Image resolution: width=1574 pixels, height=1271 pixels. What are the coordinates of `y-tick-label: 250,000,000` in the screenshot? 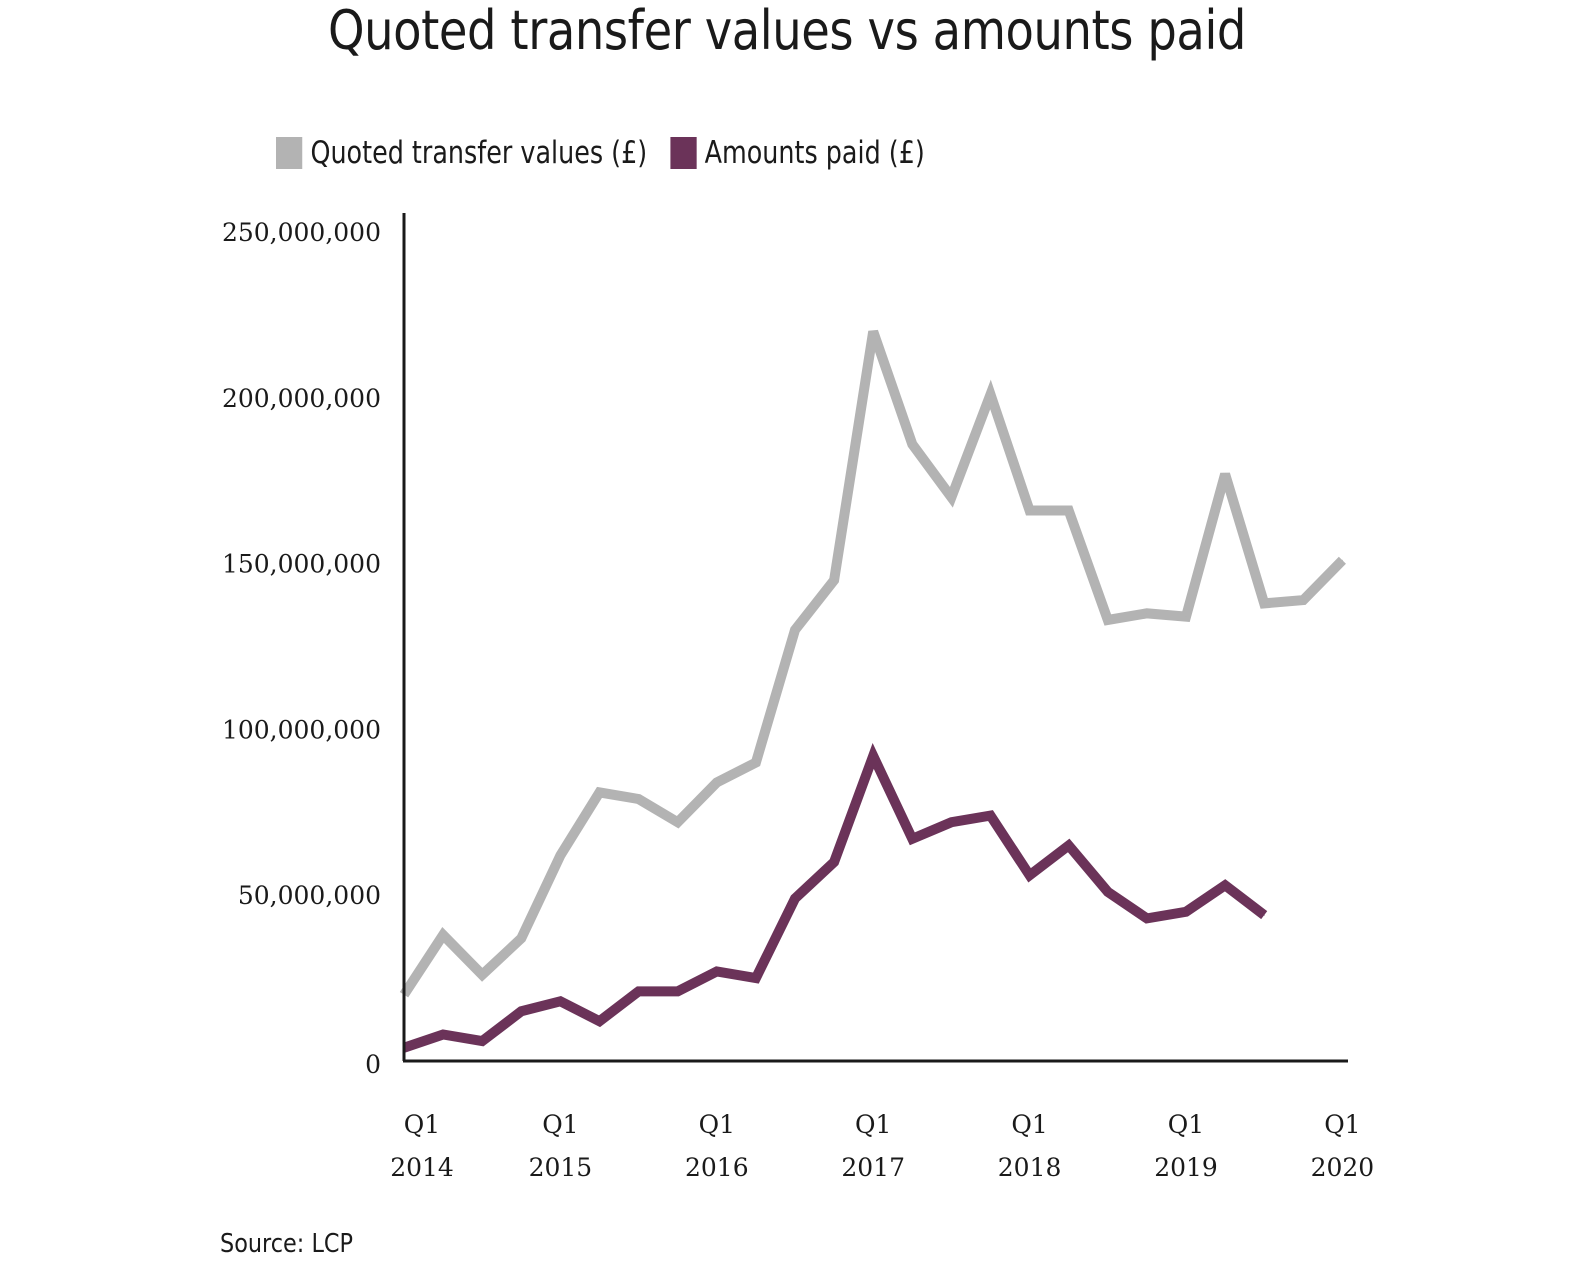 It's located at (301, 232).